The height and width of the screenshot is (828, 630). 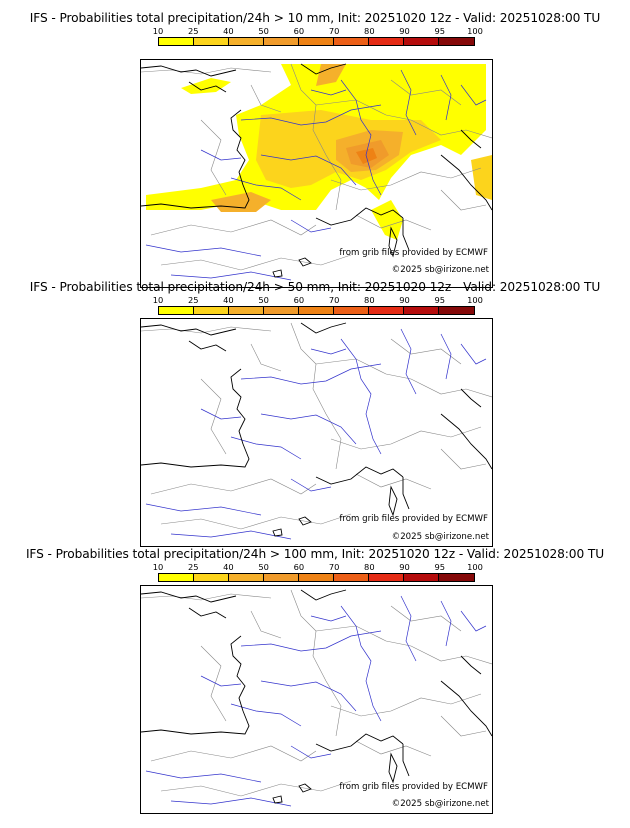 What do you see at coordinates (299, 300) in the screenshot?
I see `colorbar-tick-label: 60` at bounding box center [299, 300].